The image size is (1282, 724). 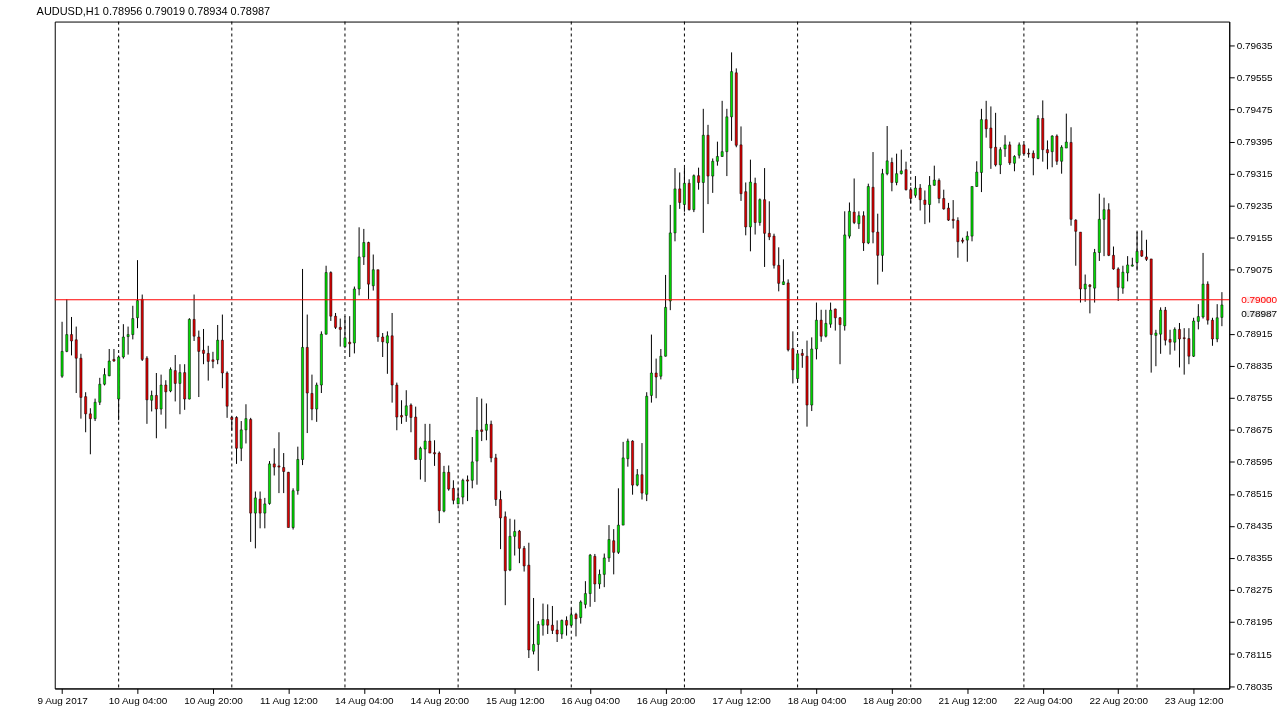 What do you see at coordinates (1255, 526) in the screenshot?
I see `y-tick-label: 0.78435` at bounding box center [1255, 526].